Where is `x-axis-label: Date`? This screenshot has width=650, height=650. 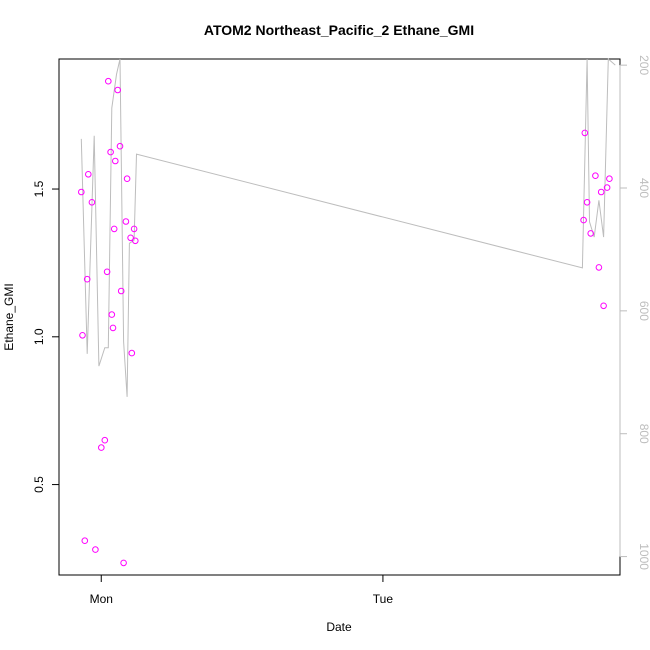 x-axis-label: Date is located at coordinates (339, 627).